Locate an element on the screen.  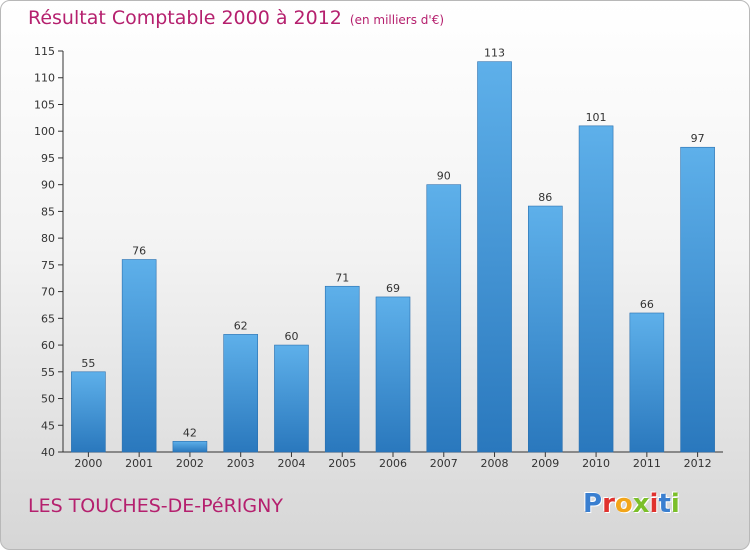
bar-2003 is located at coordinates (240, 393).